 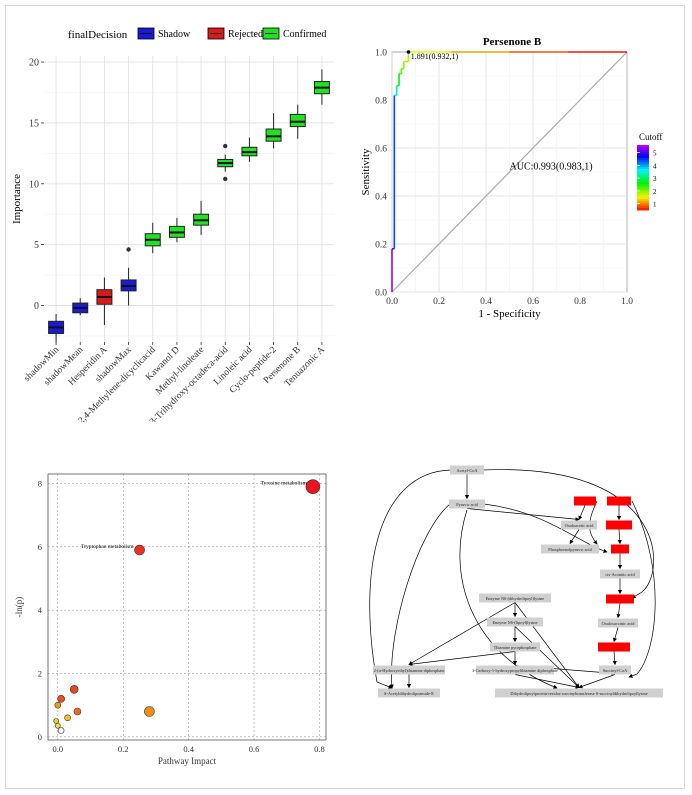 What do you see at coordinates (381, 246) in the screenshot?
I see `y-tick-label: 0.2` at bounding box center [381, 246].